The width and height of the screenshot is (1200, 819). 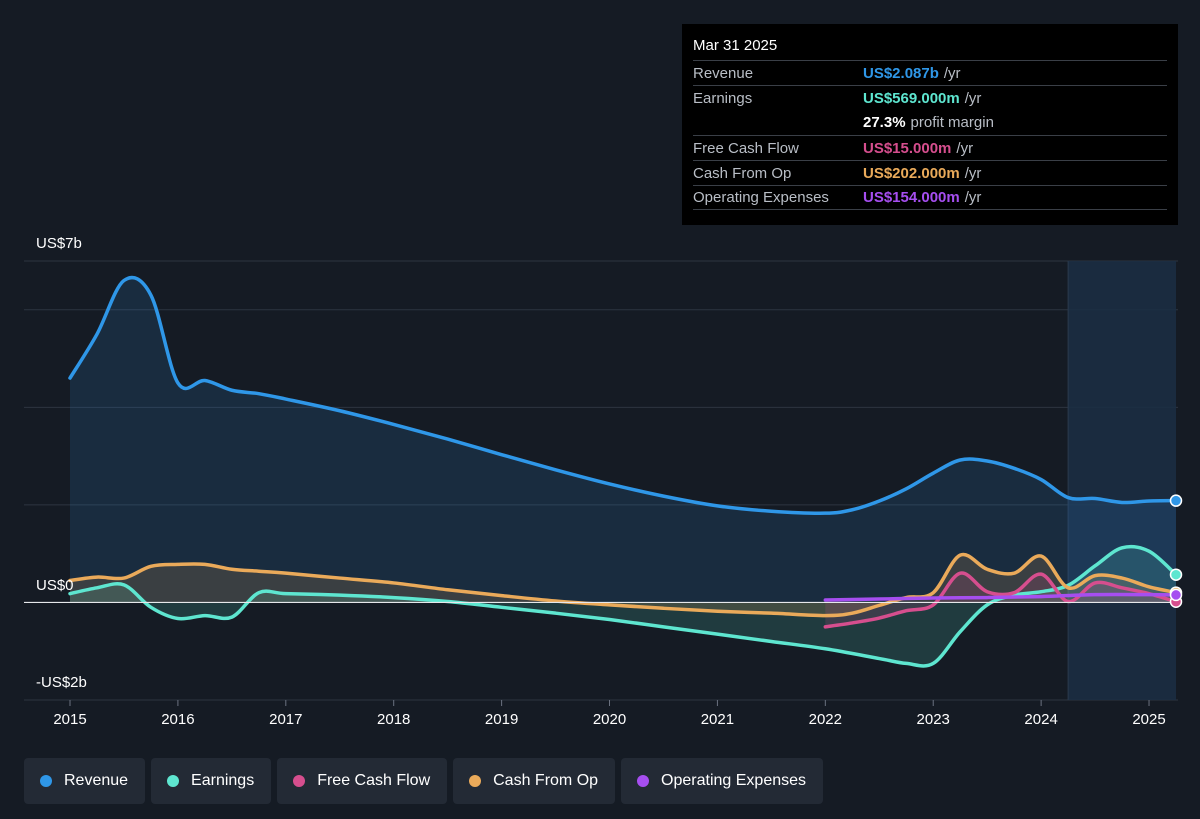 I want to click on x-tick-label: 2017, so click(x=285, y=719).